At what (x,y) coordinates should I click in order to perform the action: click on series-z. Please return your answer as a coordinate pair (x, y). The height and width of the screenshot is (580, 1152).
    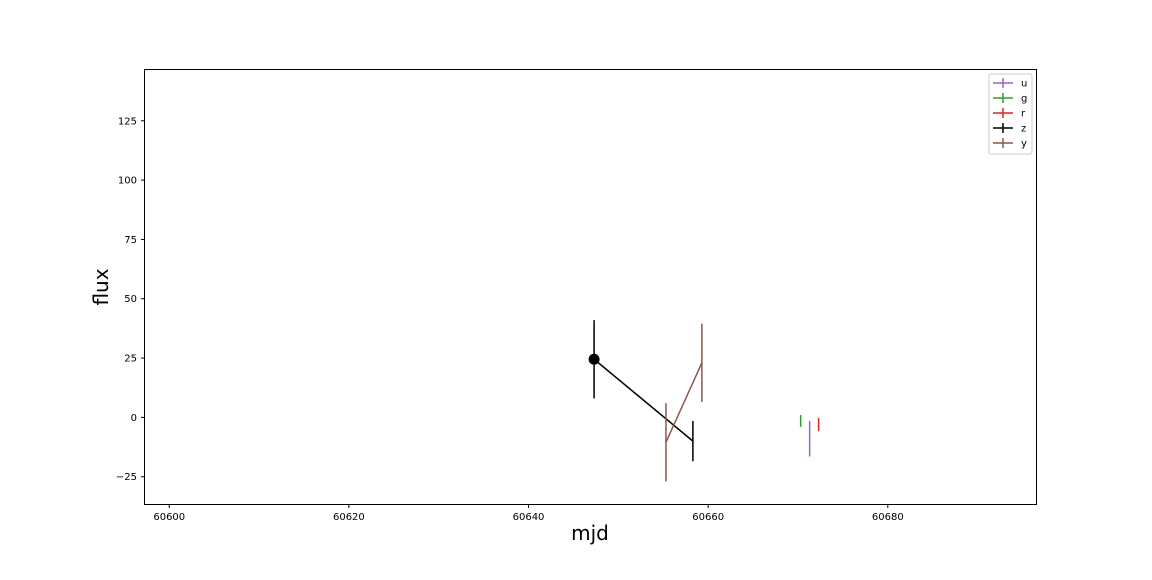
    Looking at the image, I should click on (641, 391).